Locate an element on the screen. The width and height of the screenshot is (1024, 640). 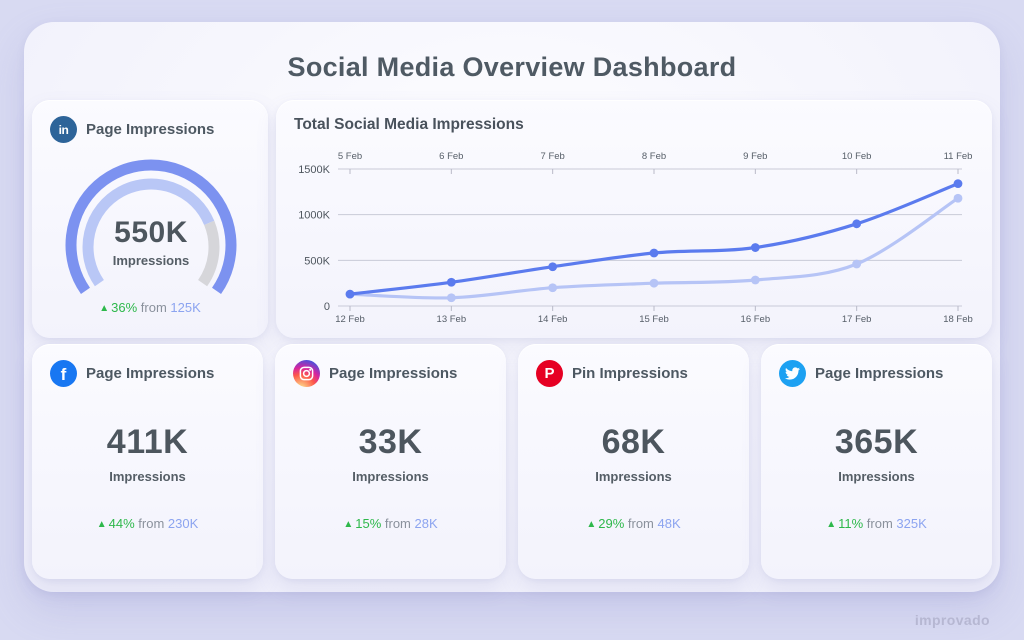
delta-percent: 29% is located at coordinates (611, 523).